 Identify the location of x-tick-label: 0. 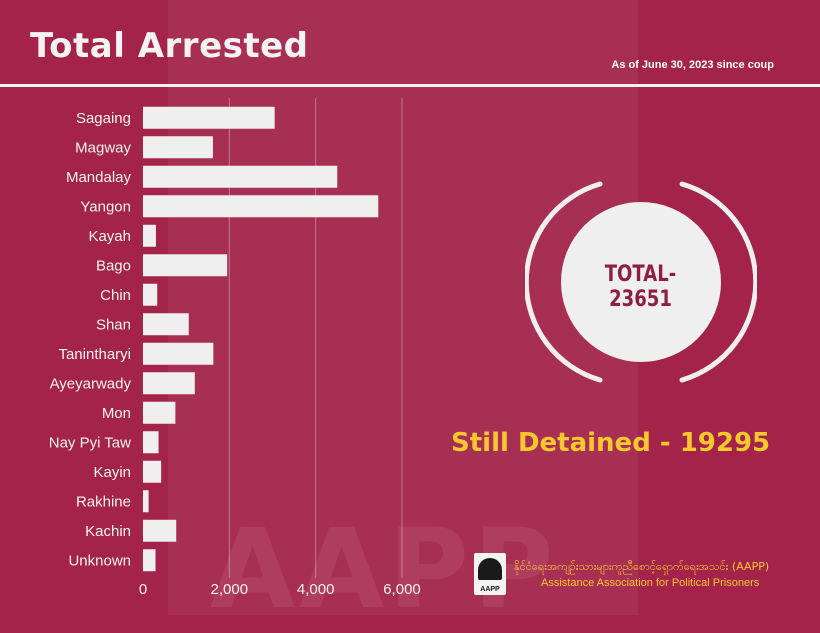
(143, 589).